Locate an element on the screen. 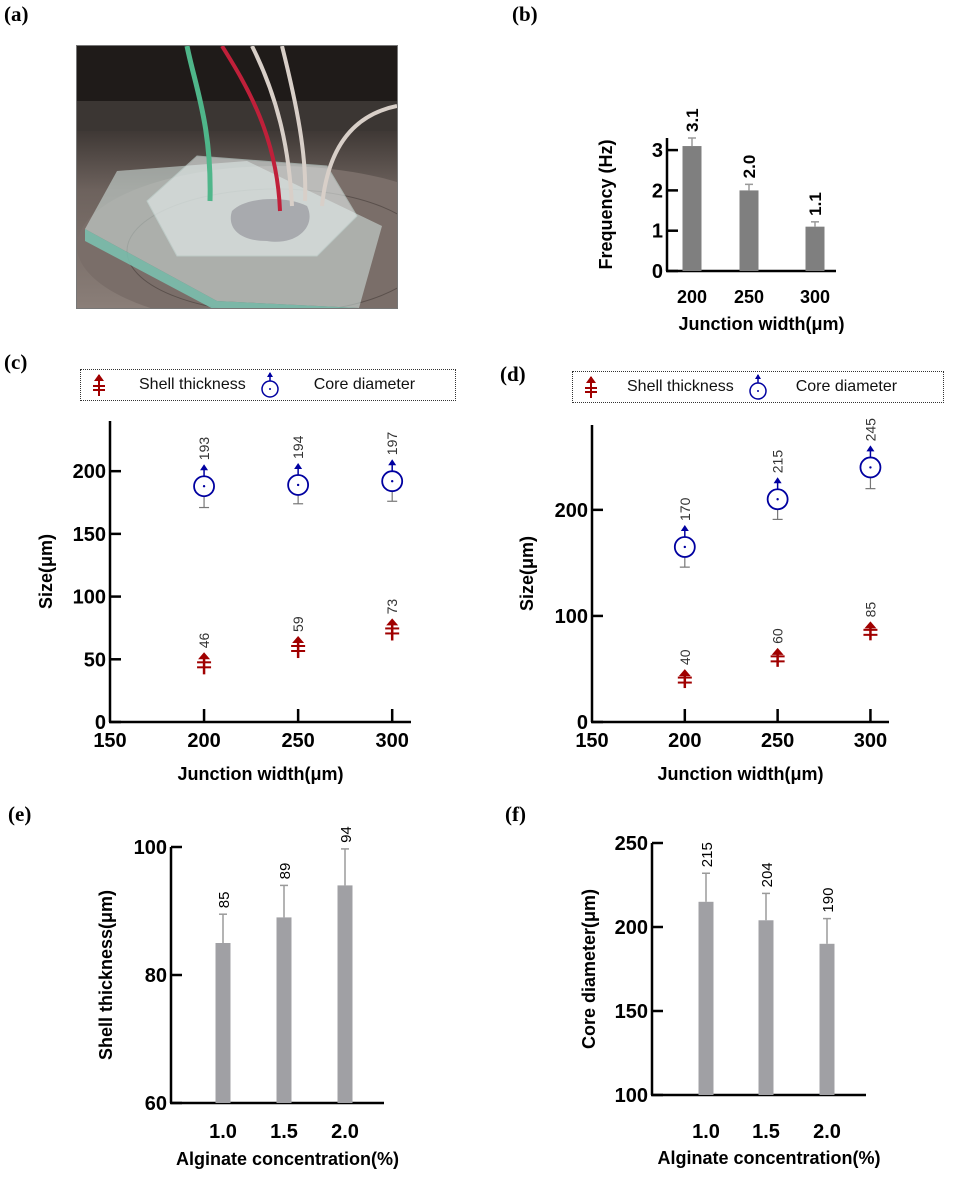 The image size is (955, 1192). shell-thickness-point: 73 is located at coordinates (392, 620).